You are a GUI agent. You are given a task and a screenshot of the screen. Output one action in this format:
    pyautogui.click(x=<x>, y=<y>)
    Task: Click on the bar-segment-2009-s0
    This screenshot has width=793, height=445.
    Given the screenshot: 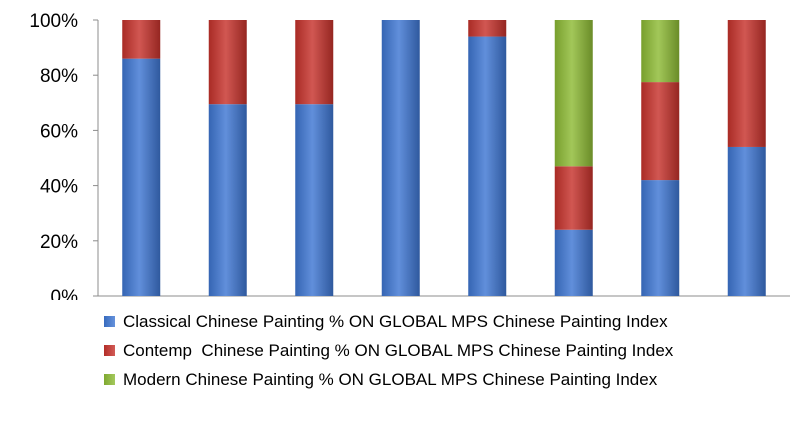 What is the action you would take?
    pyautogui.click(x=400, y=158)
    